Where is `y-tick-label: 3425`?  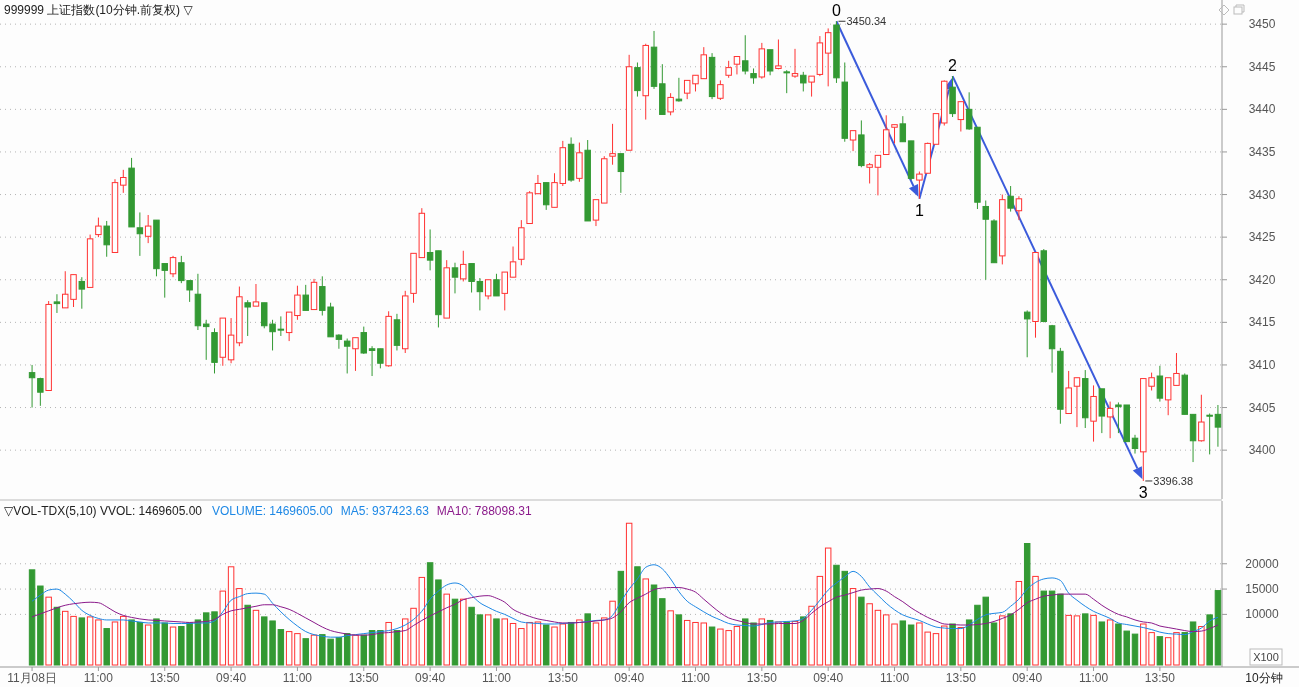
y-tick-label: 3425 is located at coordinates (1262, 237).